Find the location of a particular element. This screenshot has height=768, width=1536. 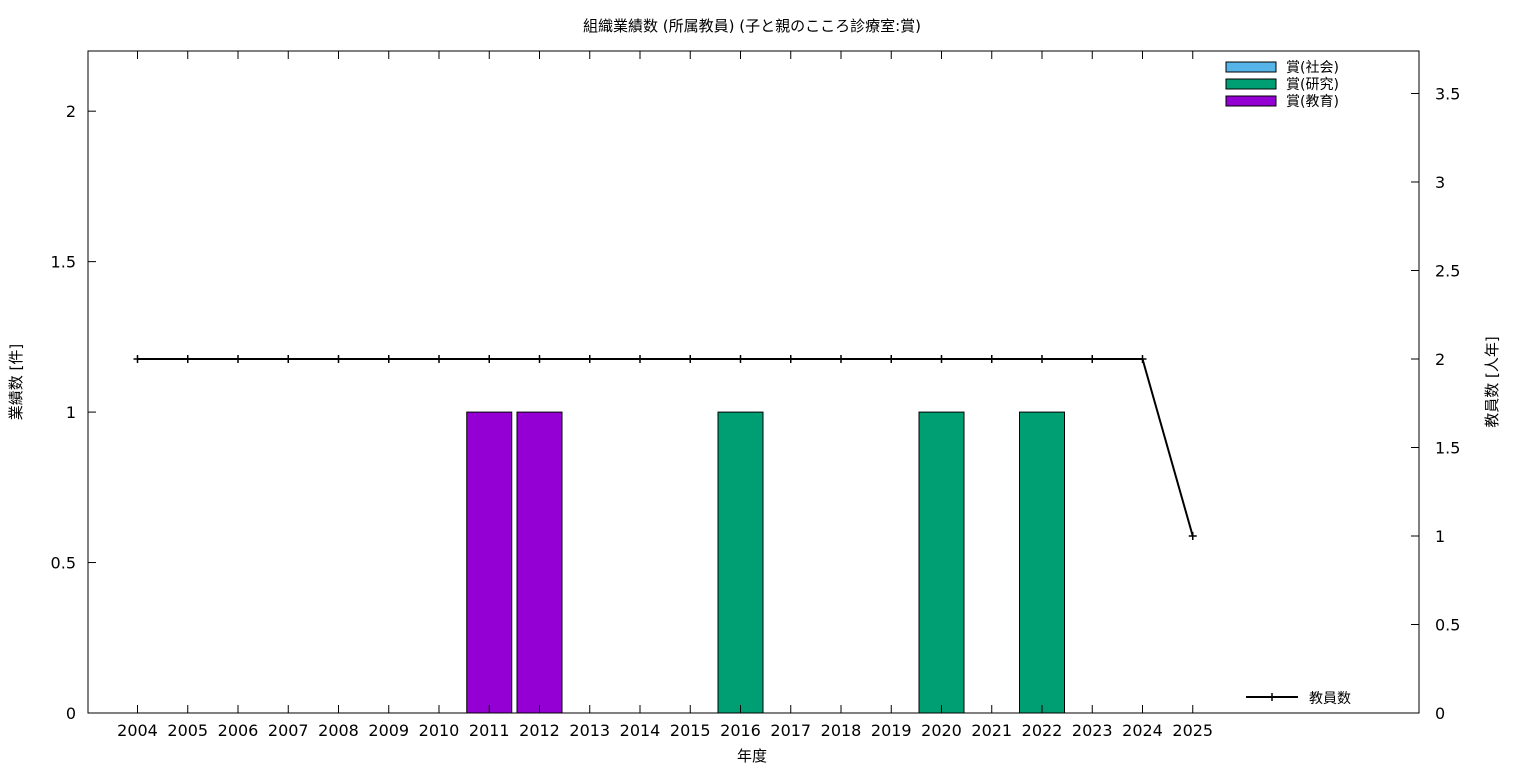

y-tick-label: 1 is located at coordinates (71, 412).